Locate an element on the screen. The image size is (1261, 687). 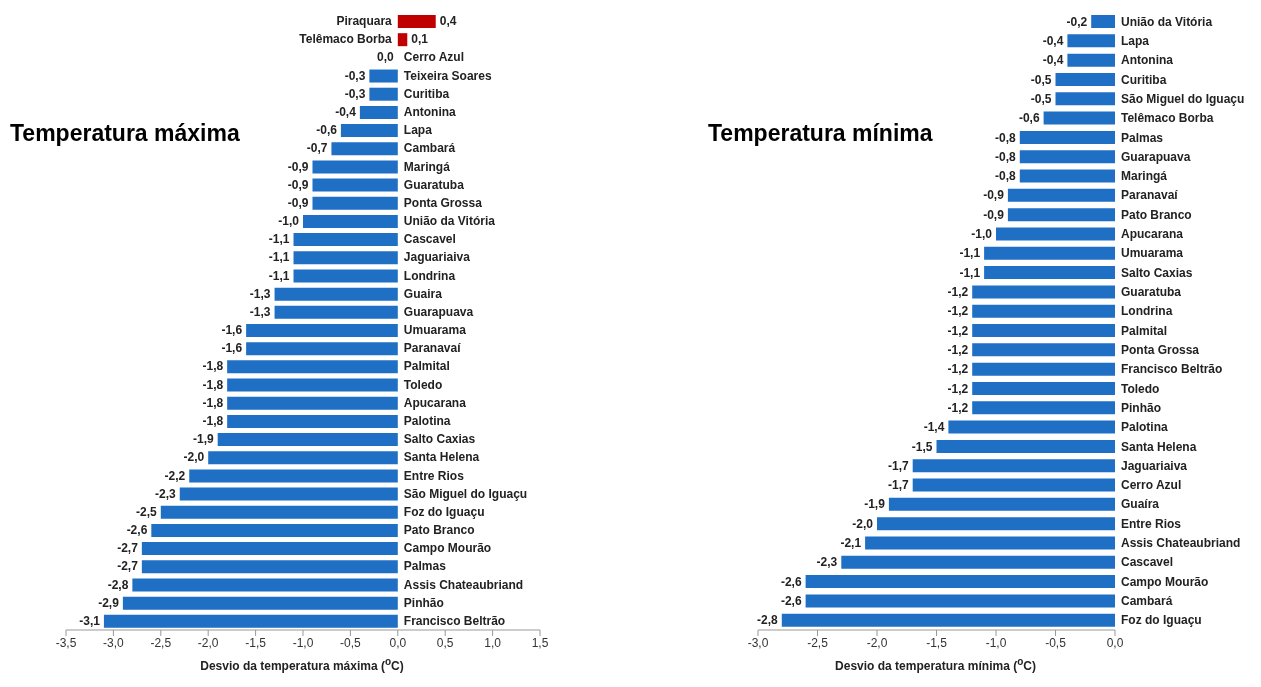
data-label: -0,3 is located at coordinates (355, 75).